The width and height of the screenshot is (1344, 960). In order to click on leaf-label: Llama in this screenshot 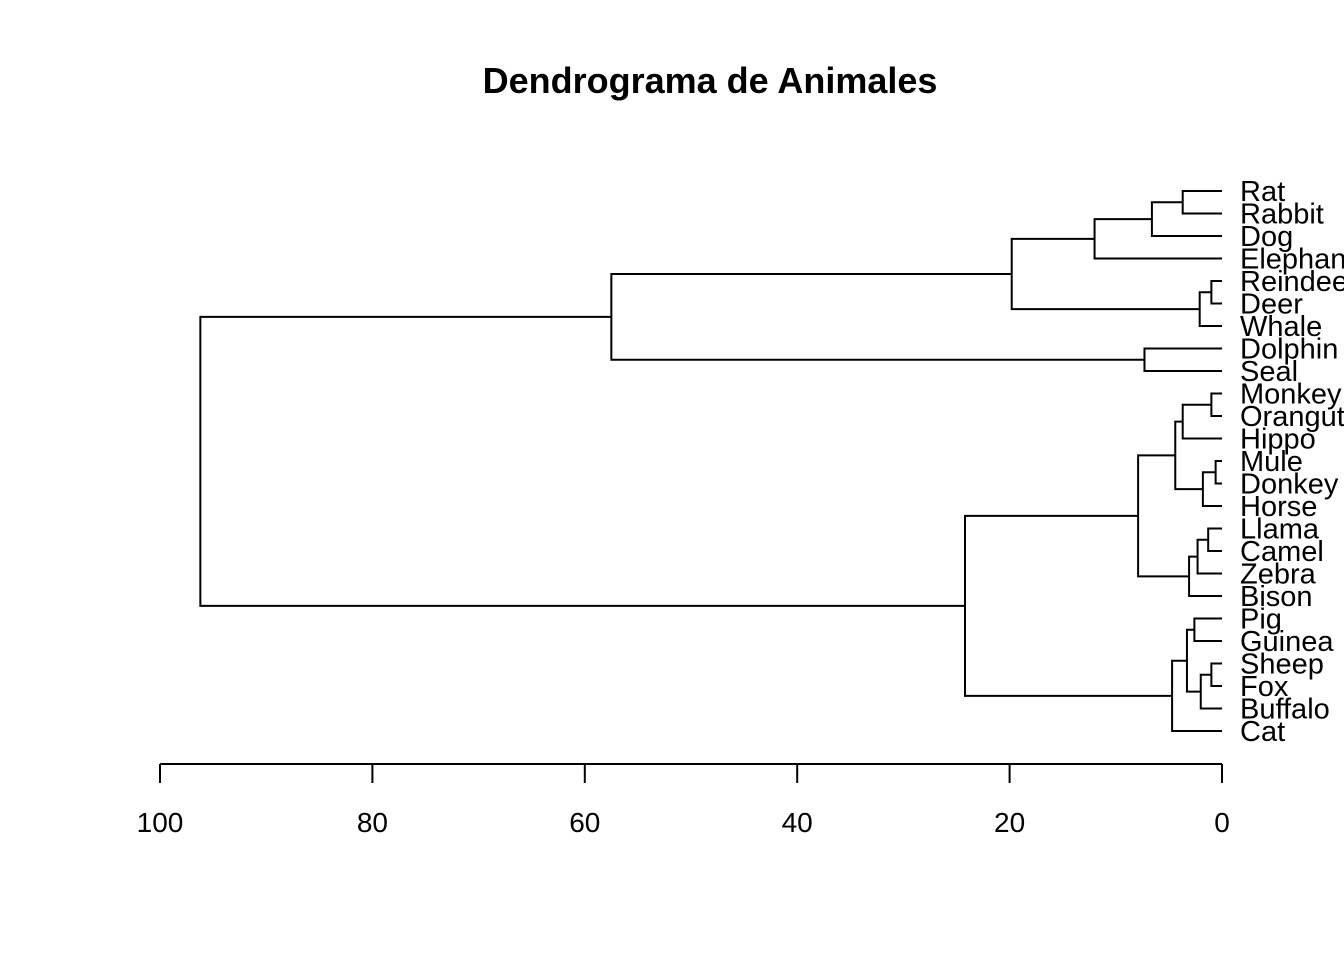, I will do `click(1280, 530)`.